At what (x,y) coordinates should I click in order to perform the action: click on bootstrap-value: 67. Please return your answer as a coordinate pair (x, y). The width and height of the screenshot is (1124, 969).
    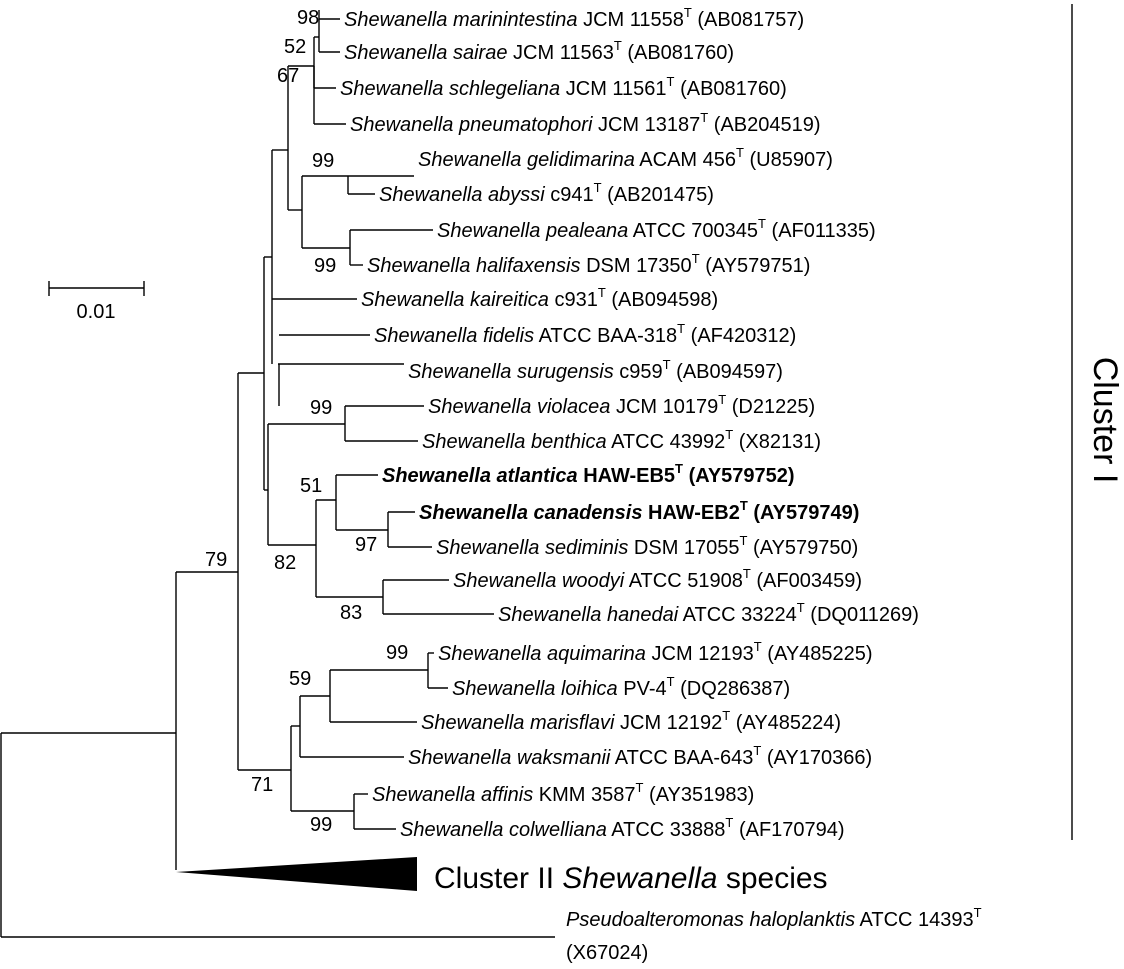
    Looking at the image, I should click on (288, 76).